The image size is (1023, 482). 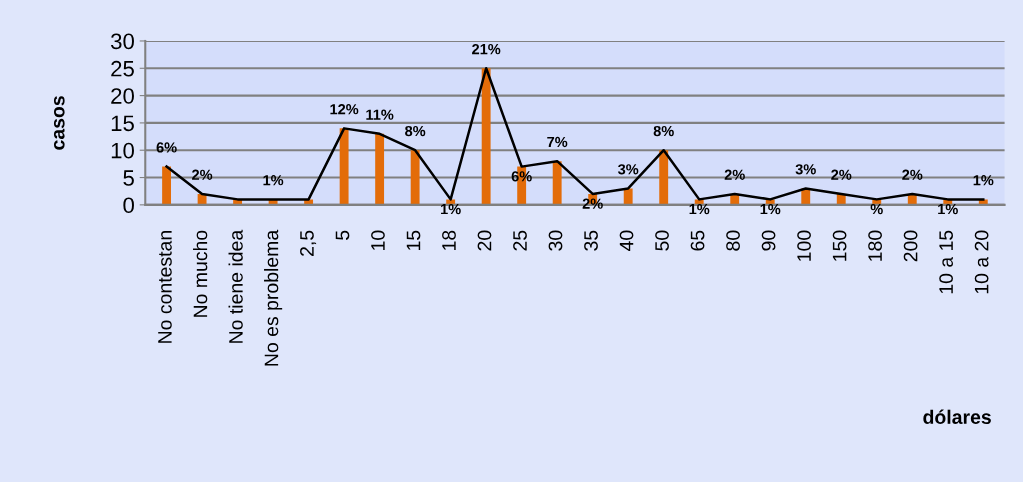 I want to click on y-tick-label: 15, so click(x=122, y=123).